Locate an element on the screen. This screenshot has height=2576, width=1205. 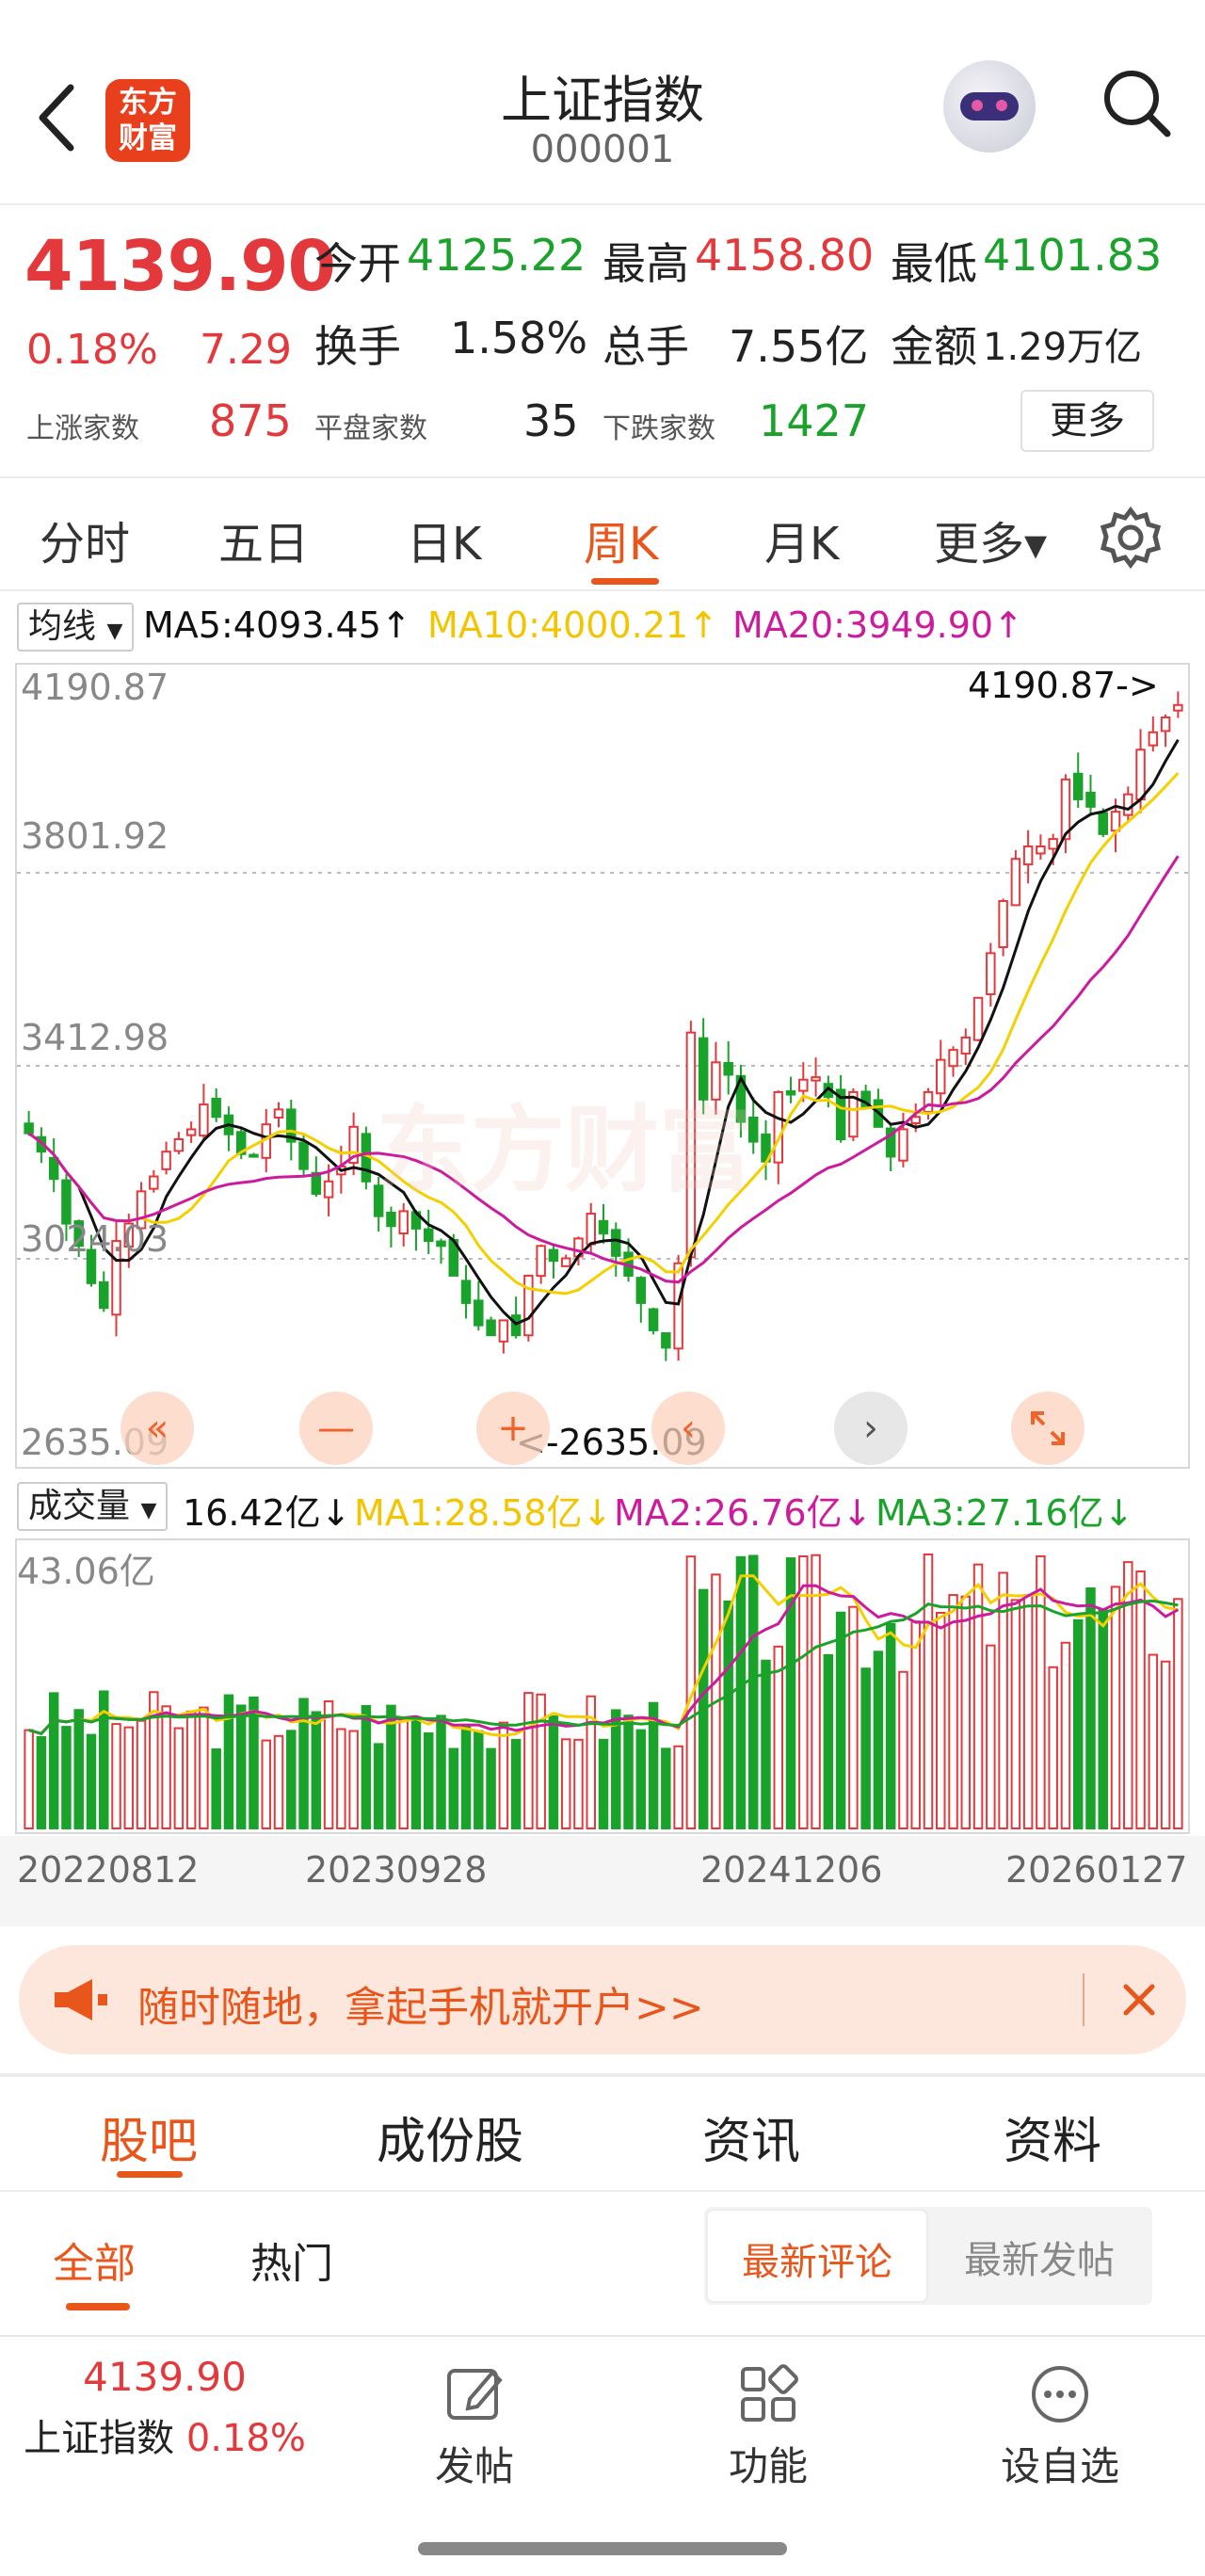
ma10-value: MA10:4000.21↑ is located at coordinates (572, 625).